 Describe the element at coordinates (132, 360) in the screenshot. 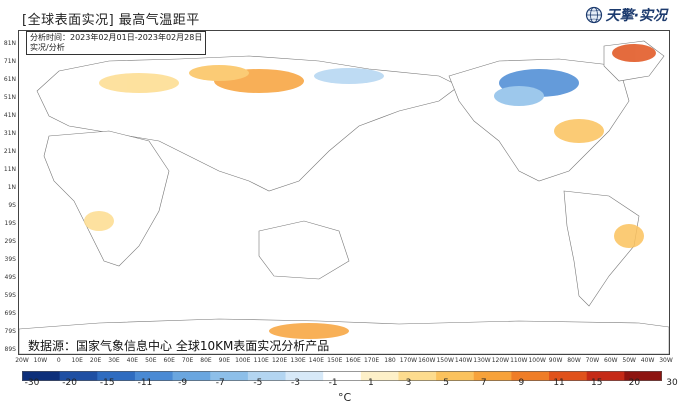

I see `lon-label: 40E` at that location.